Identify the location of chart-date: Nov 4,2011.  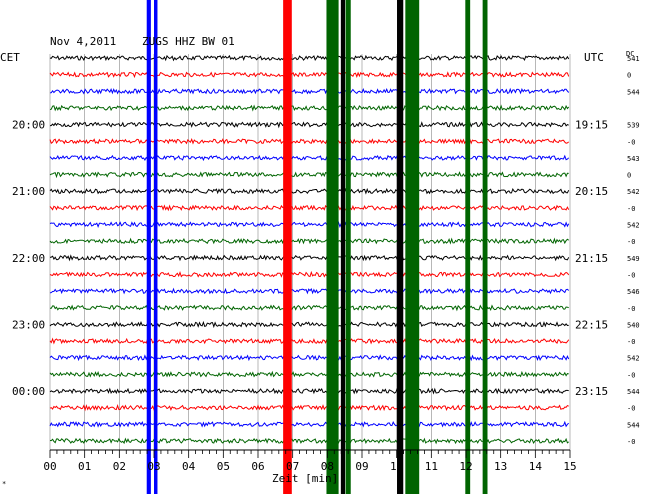
(83, 41).